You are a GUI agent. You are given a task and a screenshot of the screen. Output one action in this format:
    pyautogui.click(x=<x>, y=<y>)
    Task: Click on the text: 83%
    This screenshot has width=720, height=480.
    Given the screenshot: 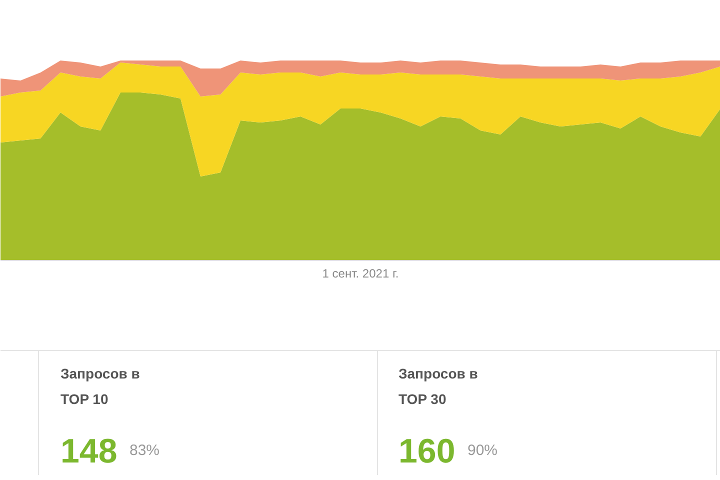 What is the action you would take?
    pyautogui.click(x=145, y=450)
    